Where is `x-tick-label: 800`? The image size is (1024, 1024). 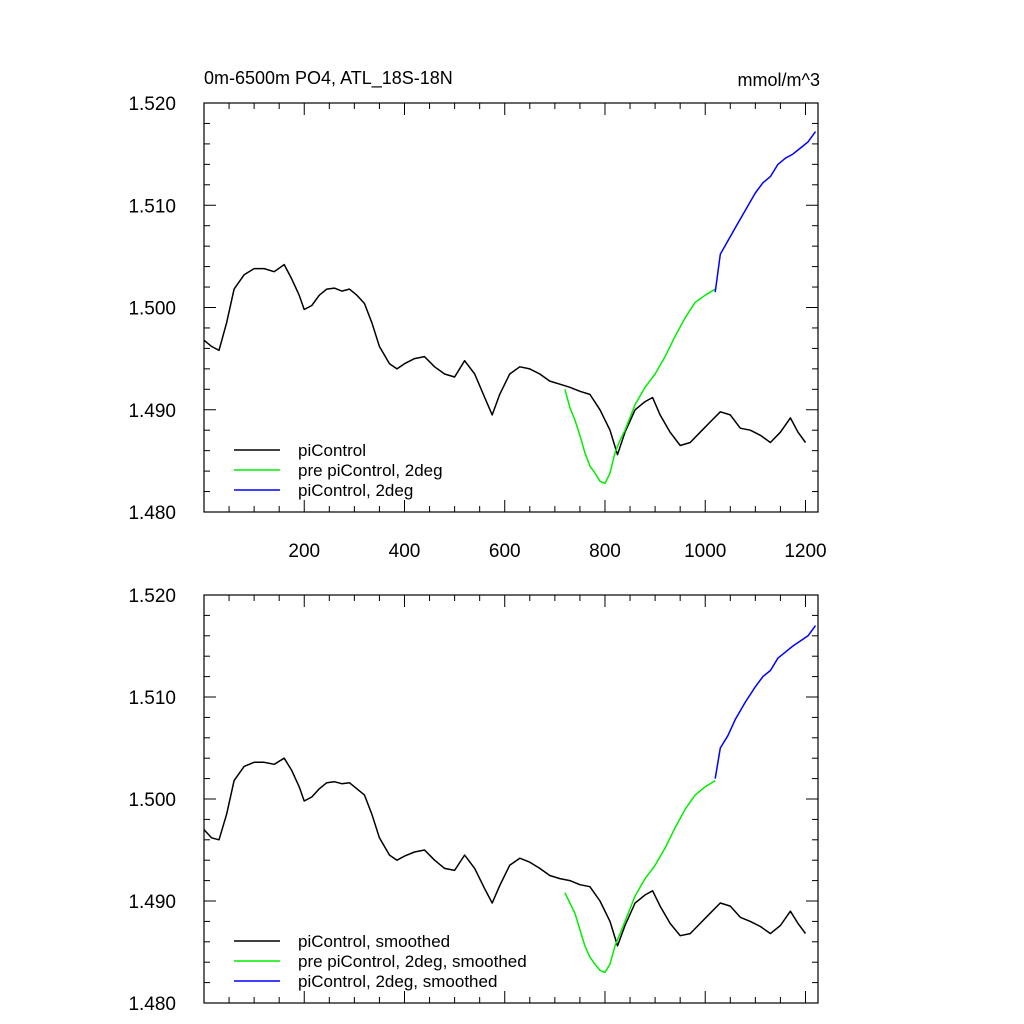 x-tick-label: 800 is located at coordinates (605, 551).